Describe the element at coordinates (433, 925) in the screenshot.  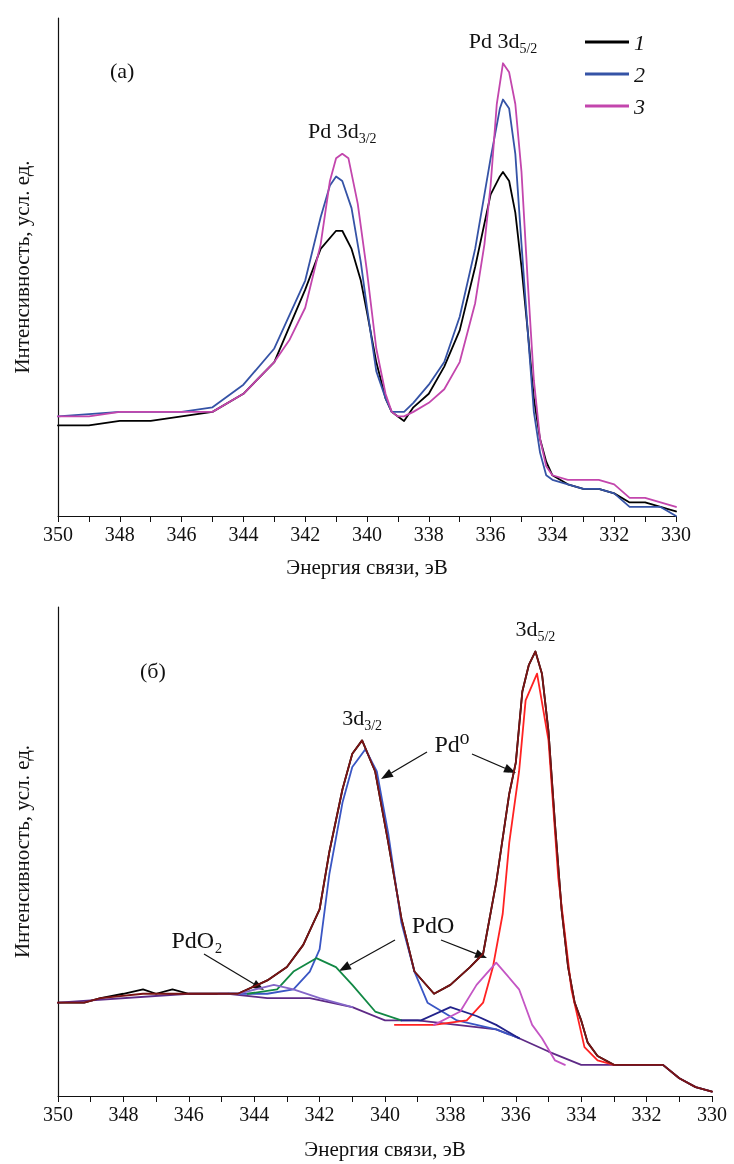
I see `annotation: PdO` at that location.